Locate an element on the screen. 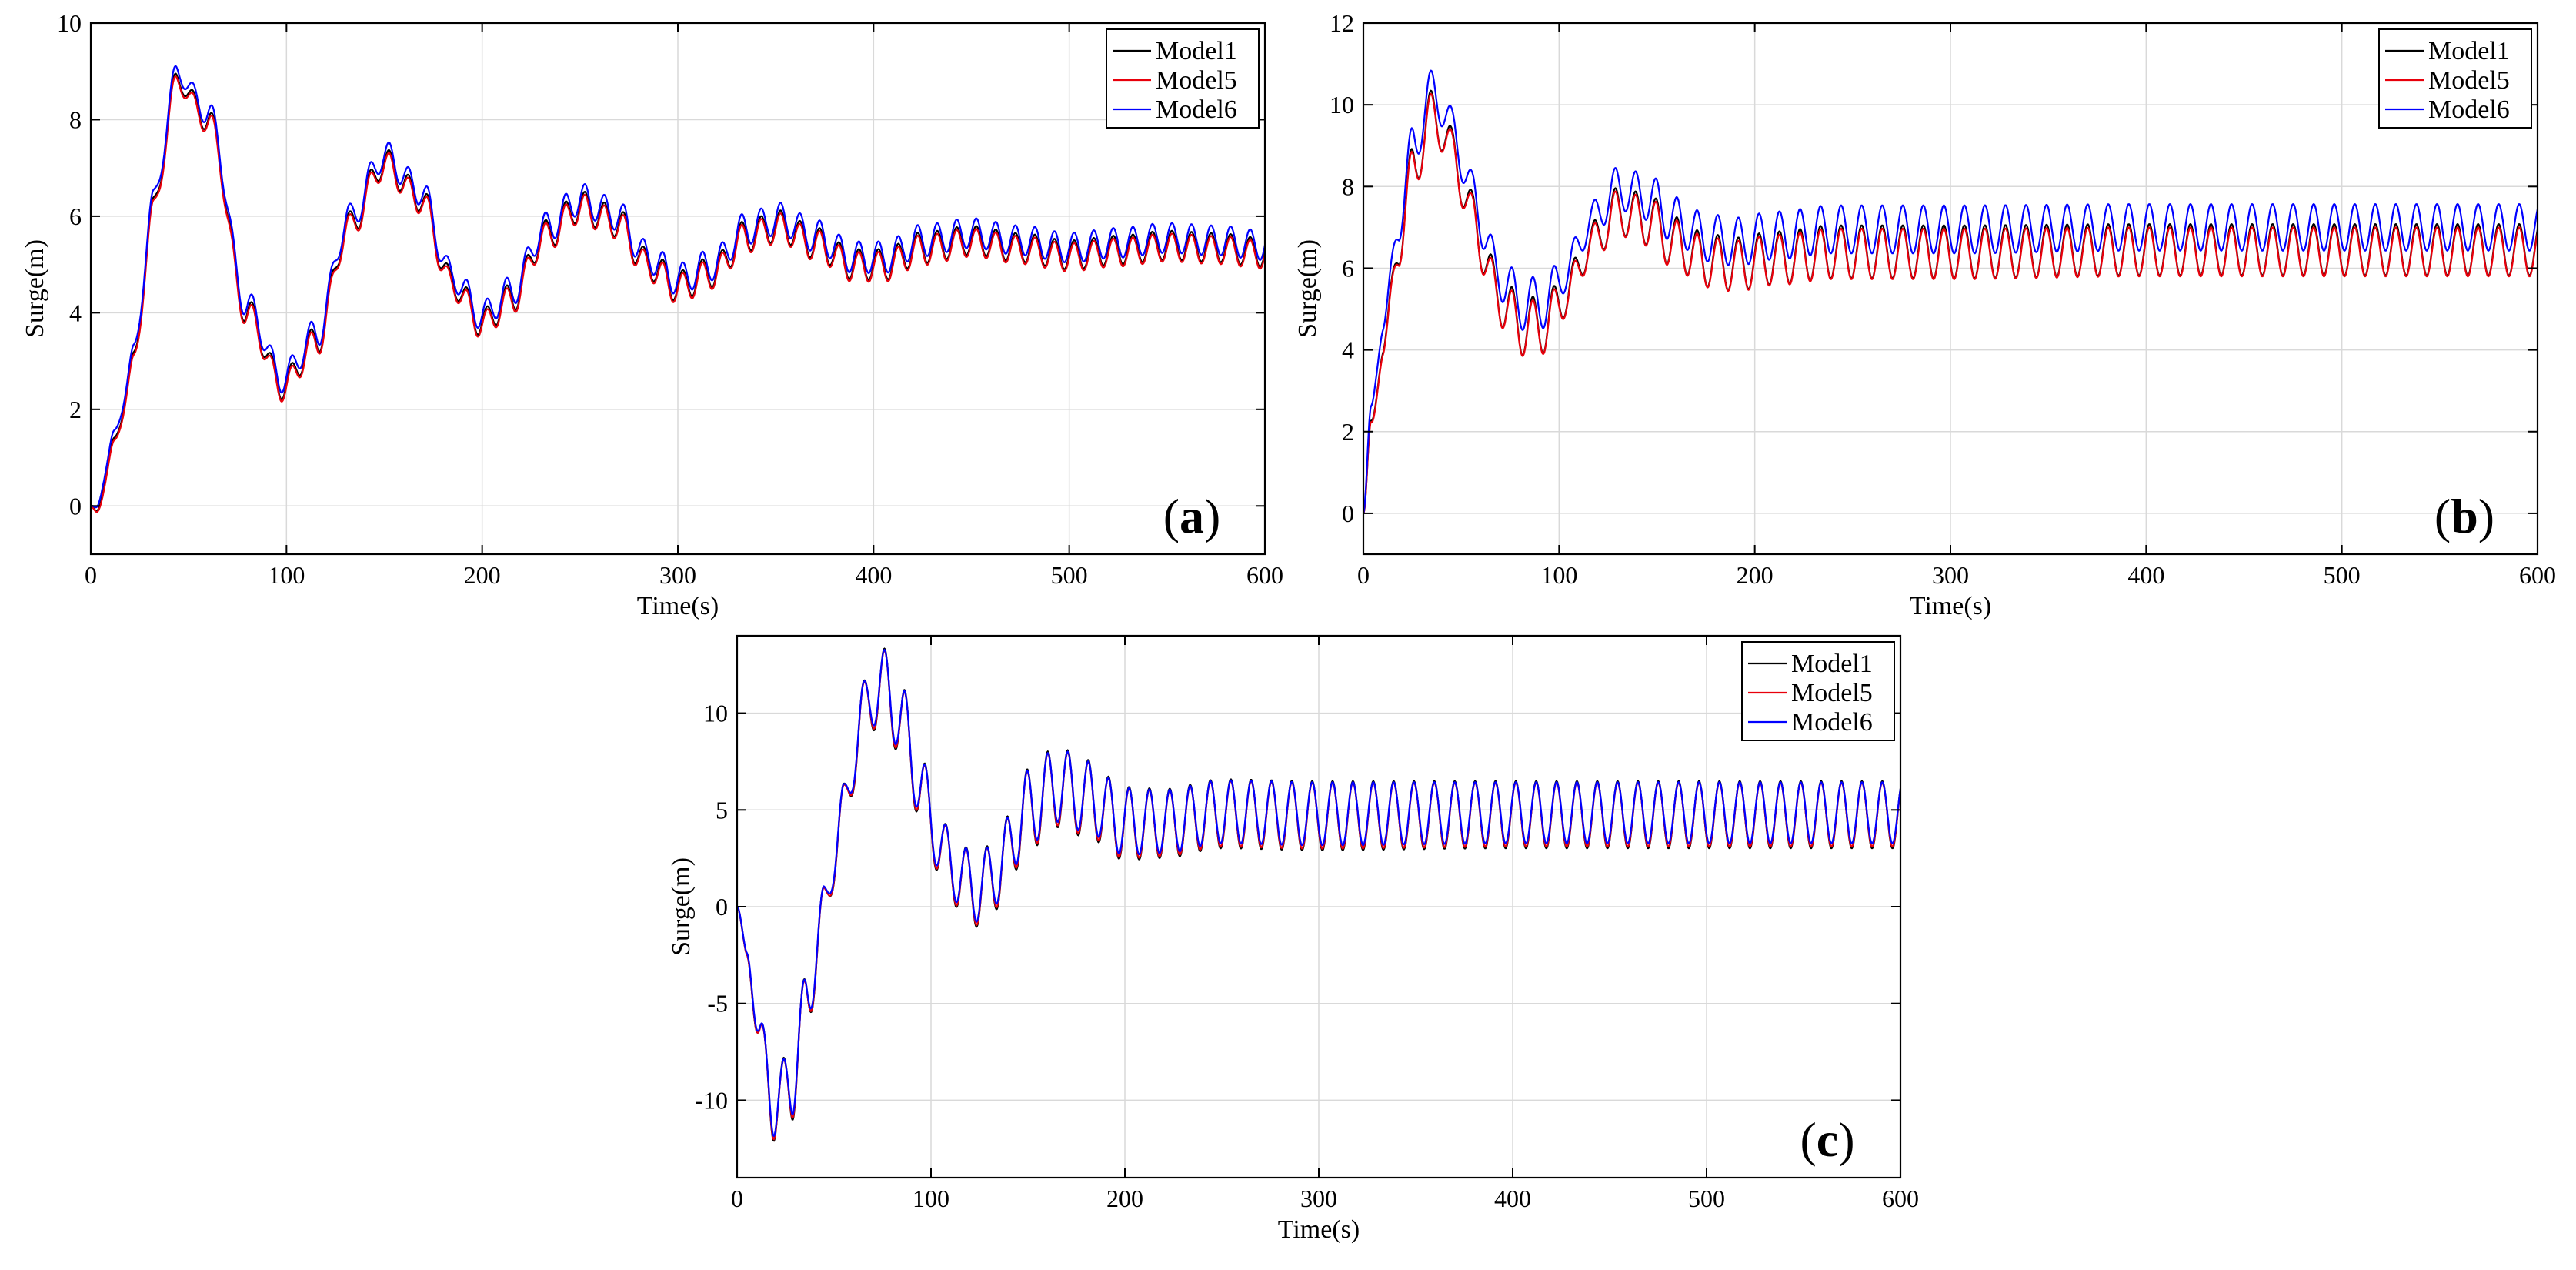  panel-label-letter: c is located at coordinates (1828, 1139).